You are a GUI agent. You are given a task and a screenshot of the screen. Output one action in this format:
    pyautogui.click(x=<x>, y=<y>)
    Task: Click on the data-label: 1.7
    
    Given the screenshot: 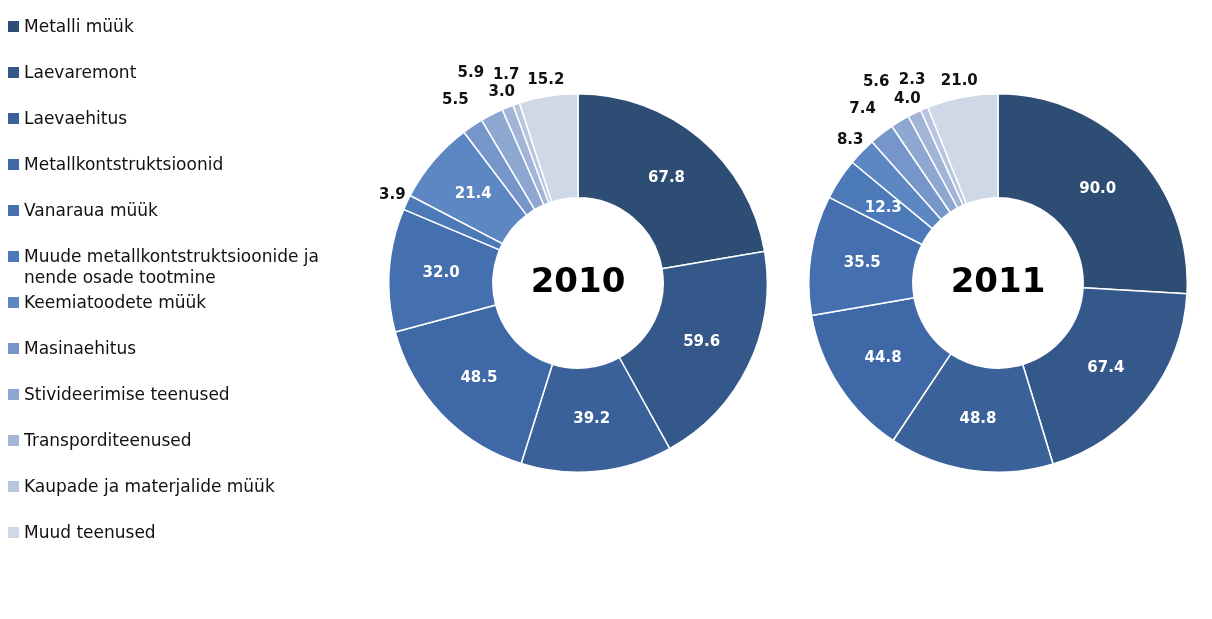 What is the action you would take?
    pyautogui.click(x=506, y=73)
    